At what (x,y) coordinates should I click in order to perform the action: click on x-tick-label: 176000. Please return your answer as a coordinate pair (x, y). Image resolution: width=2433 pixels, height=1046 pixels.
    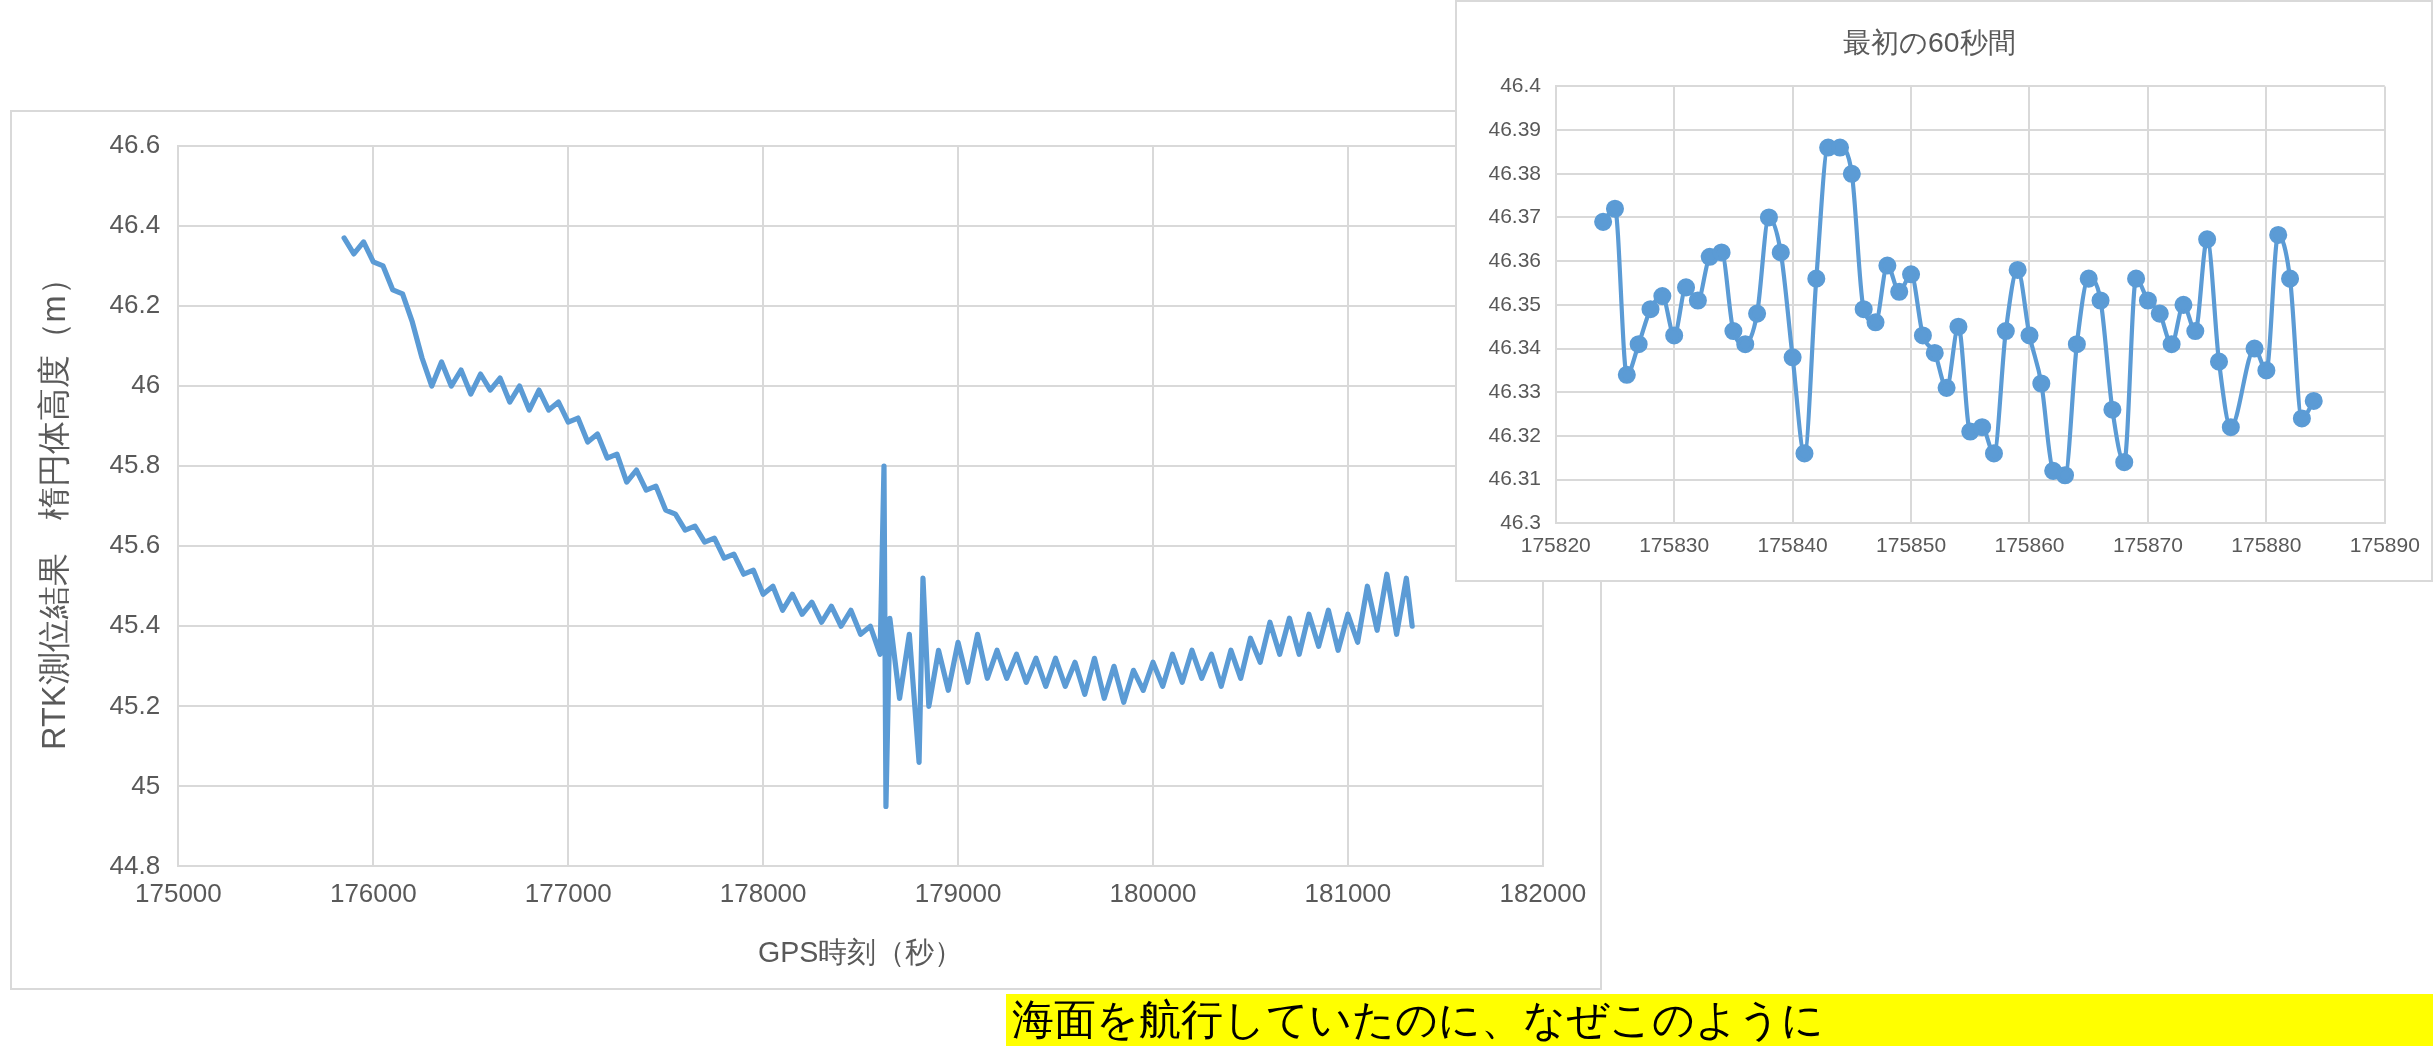
    Looking at the image, I should click on (373, 893).